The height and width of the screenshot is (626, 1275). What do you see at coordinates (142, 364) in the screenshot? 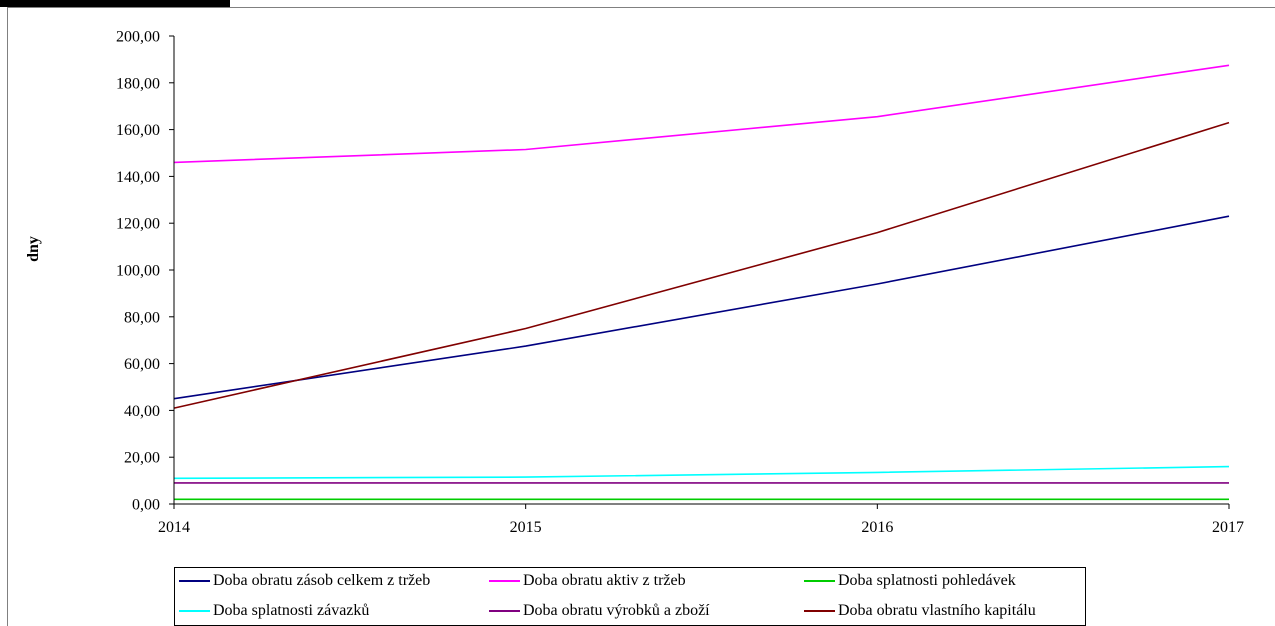
I see `y-tick-label: 60,00` at bounding box center [142, 364].